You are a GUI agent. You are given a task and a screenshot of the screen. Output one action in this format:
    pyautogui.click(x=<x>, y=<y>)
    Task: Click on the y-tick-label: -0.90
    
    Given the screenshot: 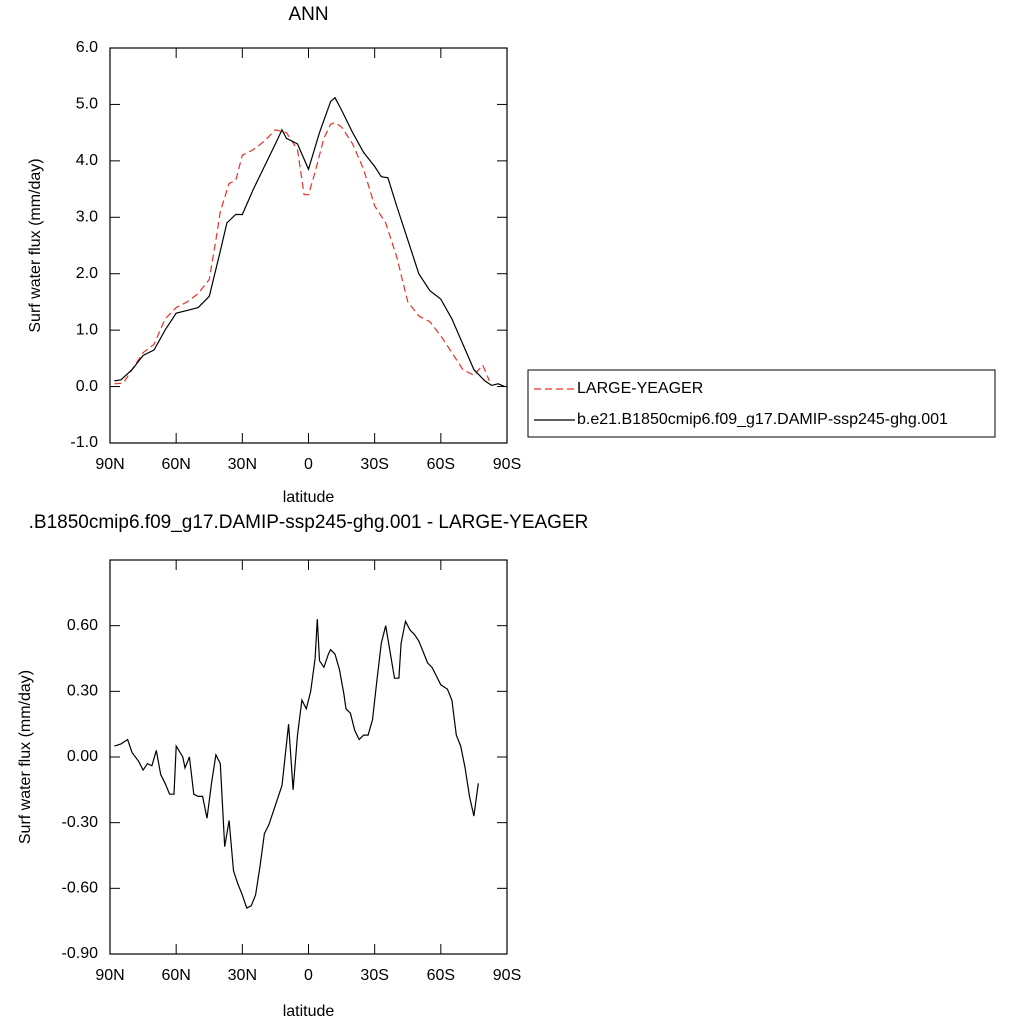 What is the action you would take?
    pyautogui.click(x=80, y=953)
    